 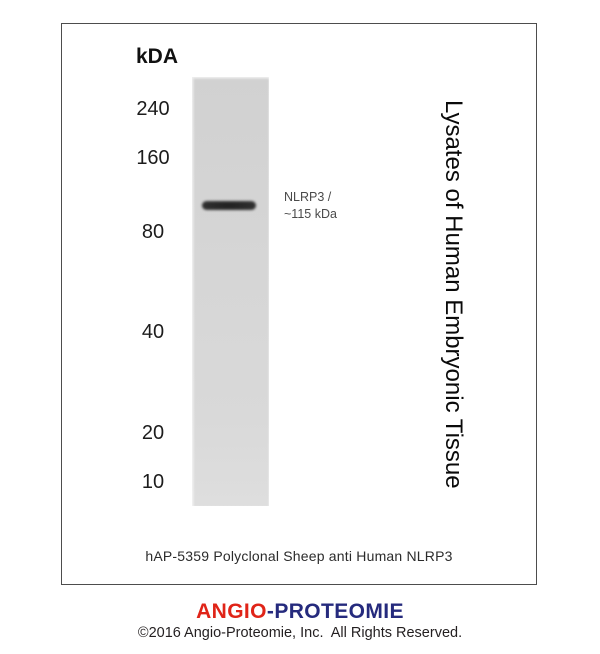 I want to click on mw-marker-160: 160, so click(x=153, y=158).